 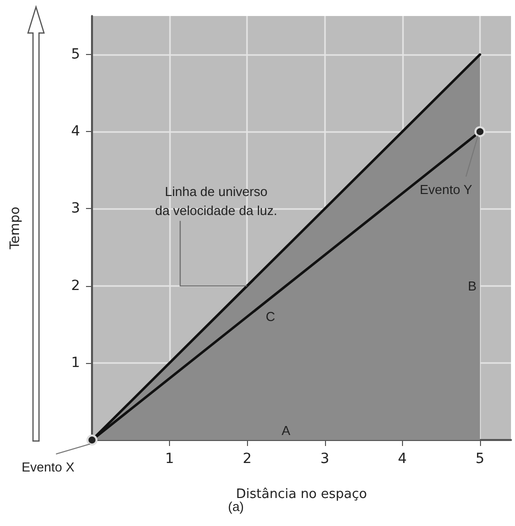 What do you see at coordinates (236, 506) in the screenshot?
I see `text: (a)` at bounding box center [236, 506].